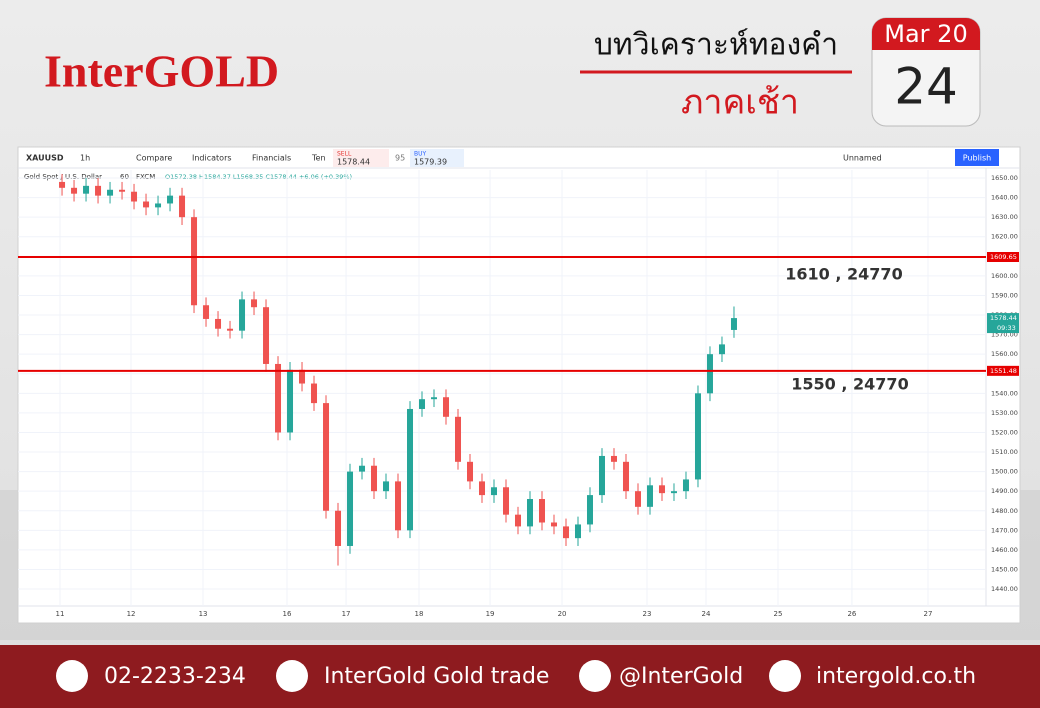  I want to click on y-tick-label: 1440.00, so click(1004, 589).